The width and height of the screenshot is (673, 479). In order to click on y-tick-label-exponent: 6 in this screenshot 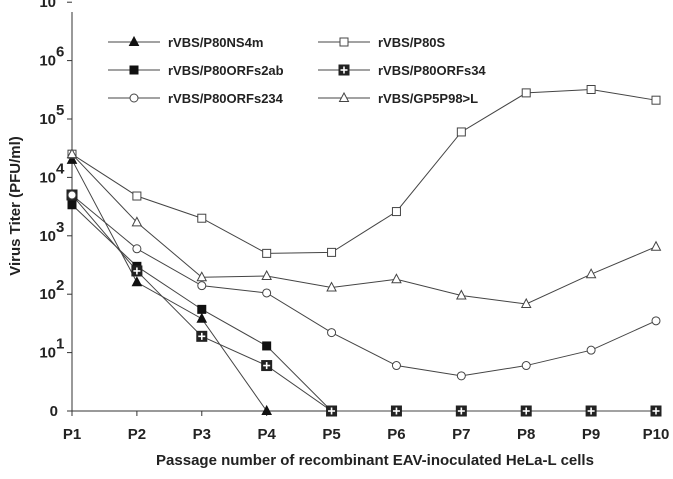, I will do `click(60, 52)`.